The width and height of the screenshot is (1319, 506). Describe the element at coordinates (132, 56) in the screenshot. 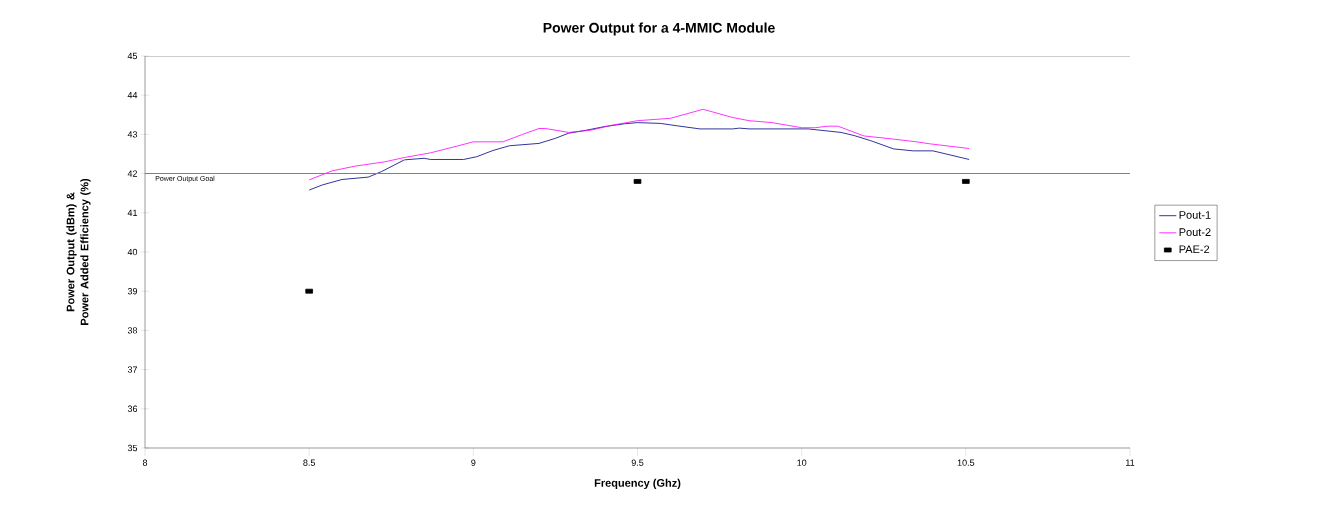

I see `y-tick-label: 45` at that location.